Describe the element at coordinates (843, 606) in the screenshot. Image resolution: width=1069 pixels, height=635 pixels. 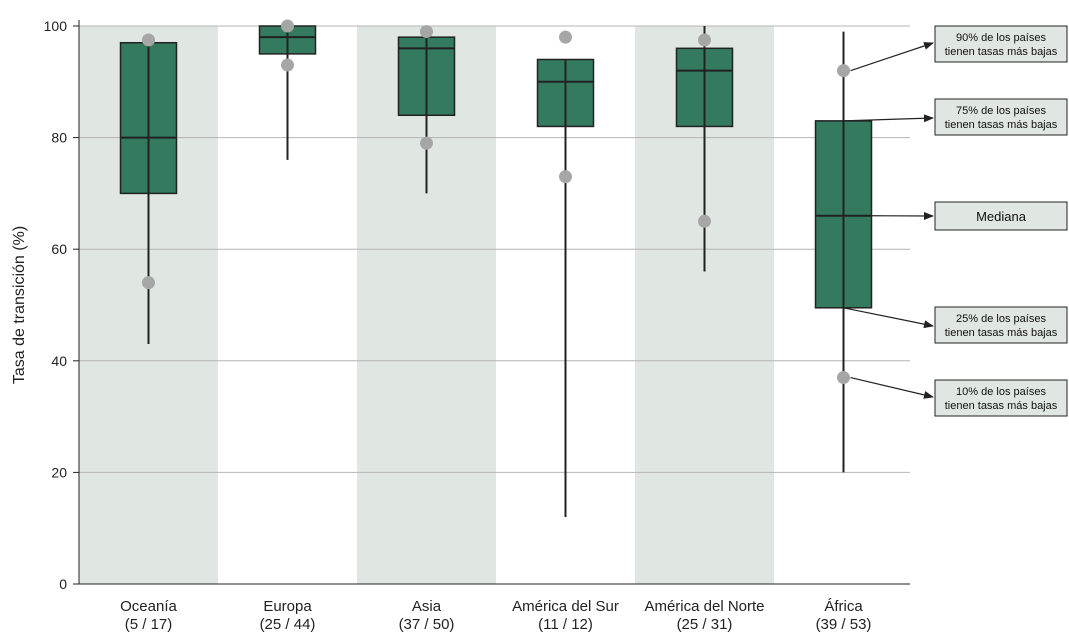
I see `category-label: África` at that location.